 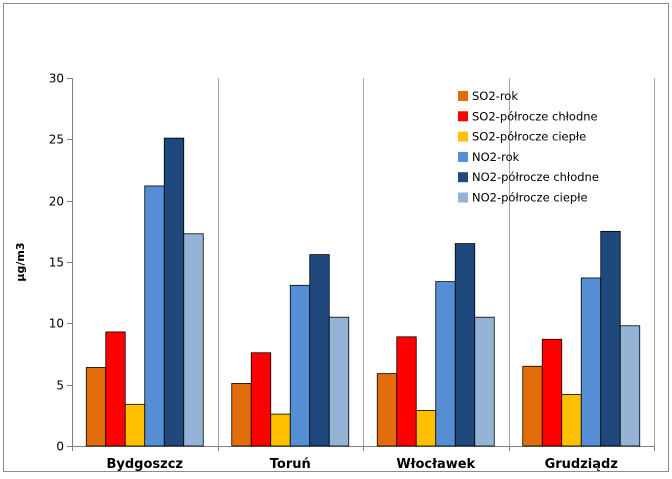 I want to click on legend-label: SO2-rok, so click(x=495, y=96).